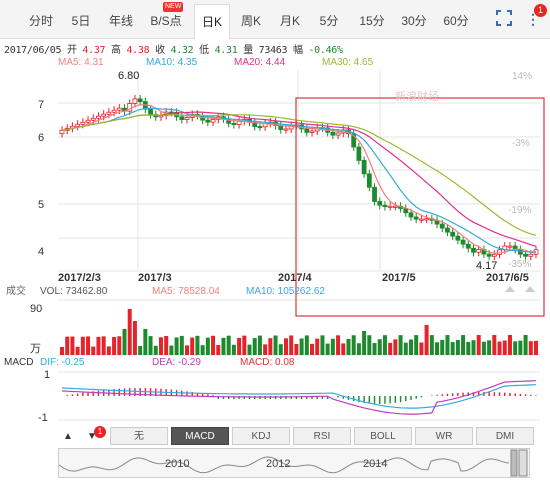 This screenshot has width=550, height=483. I want to click on tab-15min: 15分, so click(372, 21).